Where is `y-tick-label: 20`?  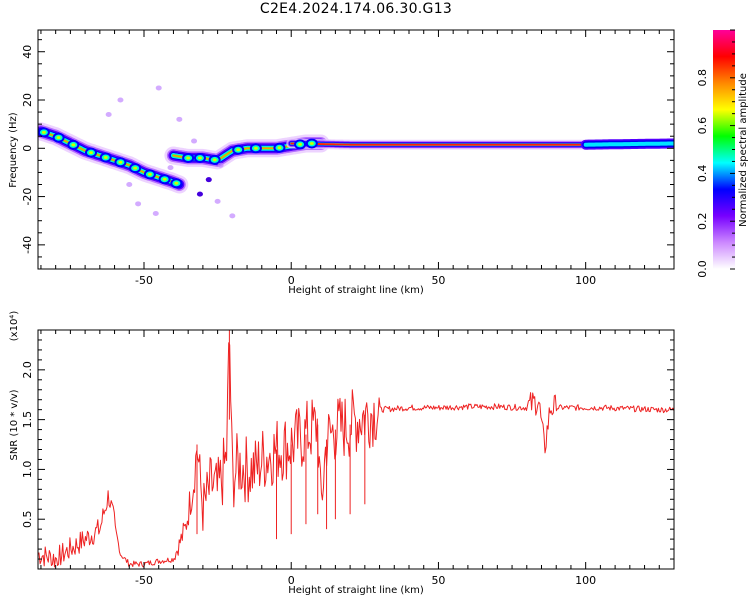 y-tick-label: 20 is located at coordinates (27, 100).